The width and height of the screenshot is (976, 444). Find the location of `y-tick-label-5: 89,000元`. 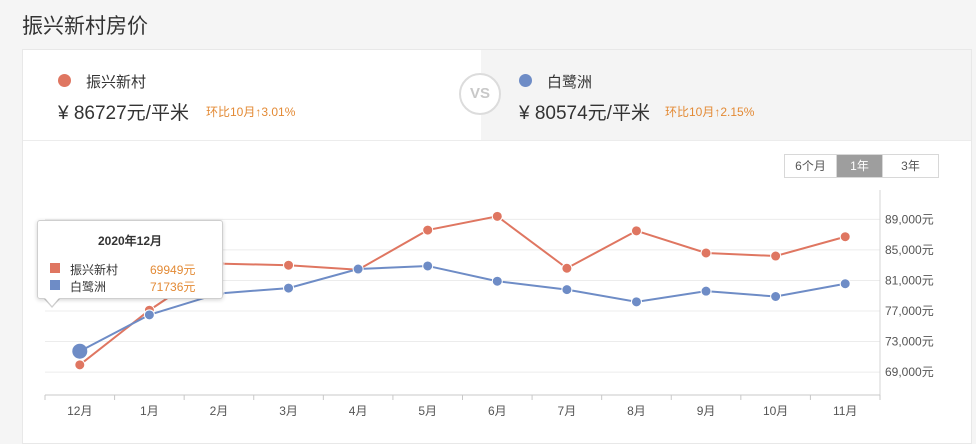

y-tick-label-5: 89,000元 is located at coordinates (909, 219).